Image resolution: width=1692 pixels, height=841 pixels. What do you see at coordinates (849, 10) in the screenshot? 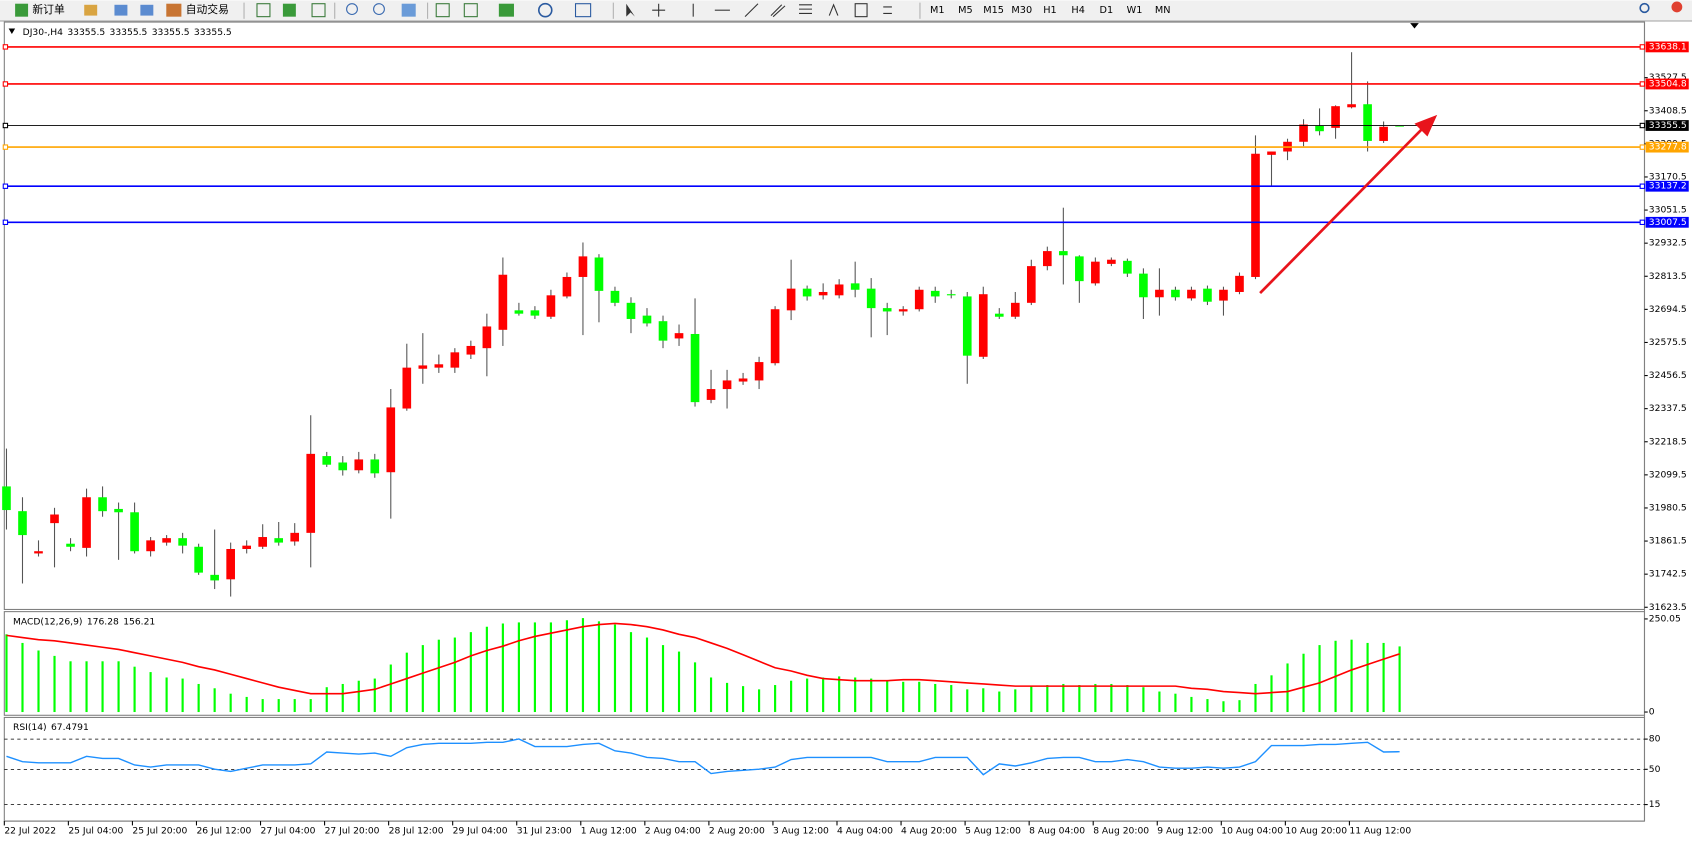
I see `toolbar-items: 新订单 自动交易 M1 M5 M15 M30 H1 H4 D1 W1 MN` at bounding box center [849, 10].